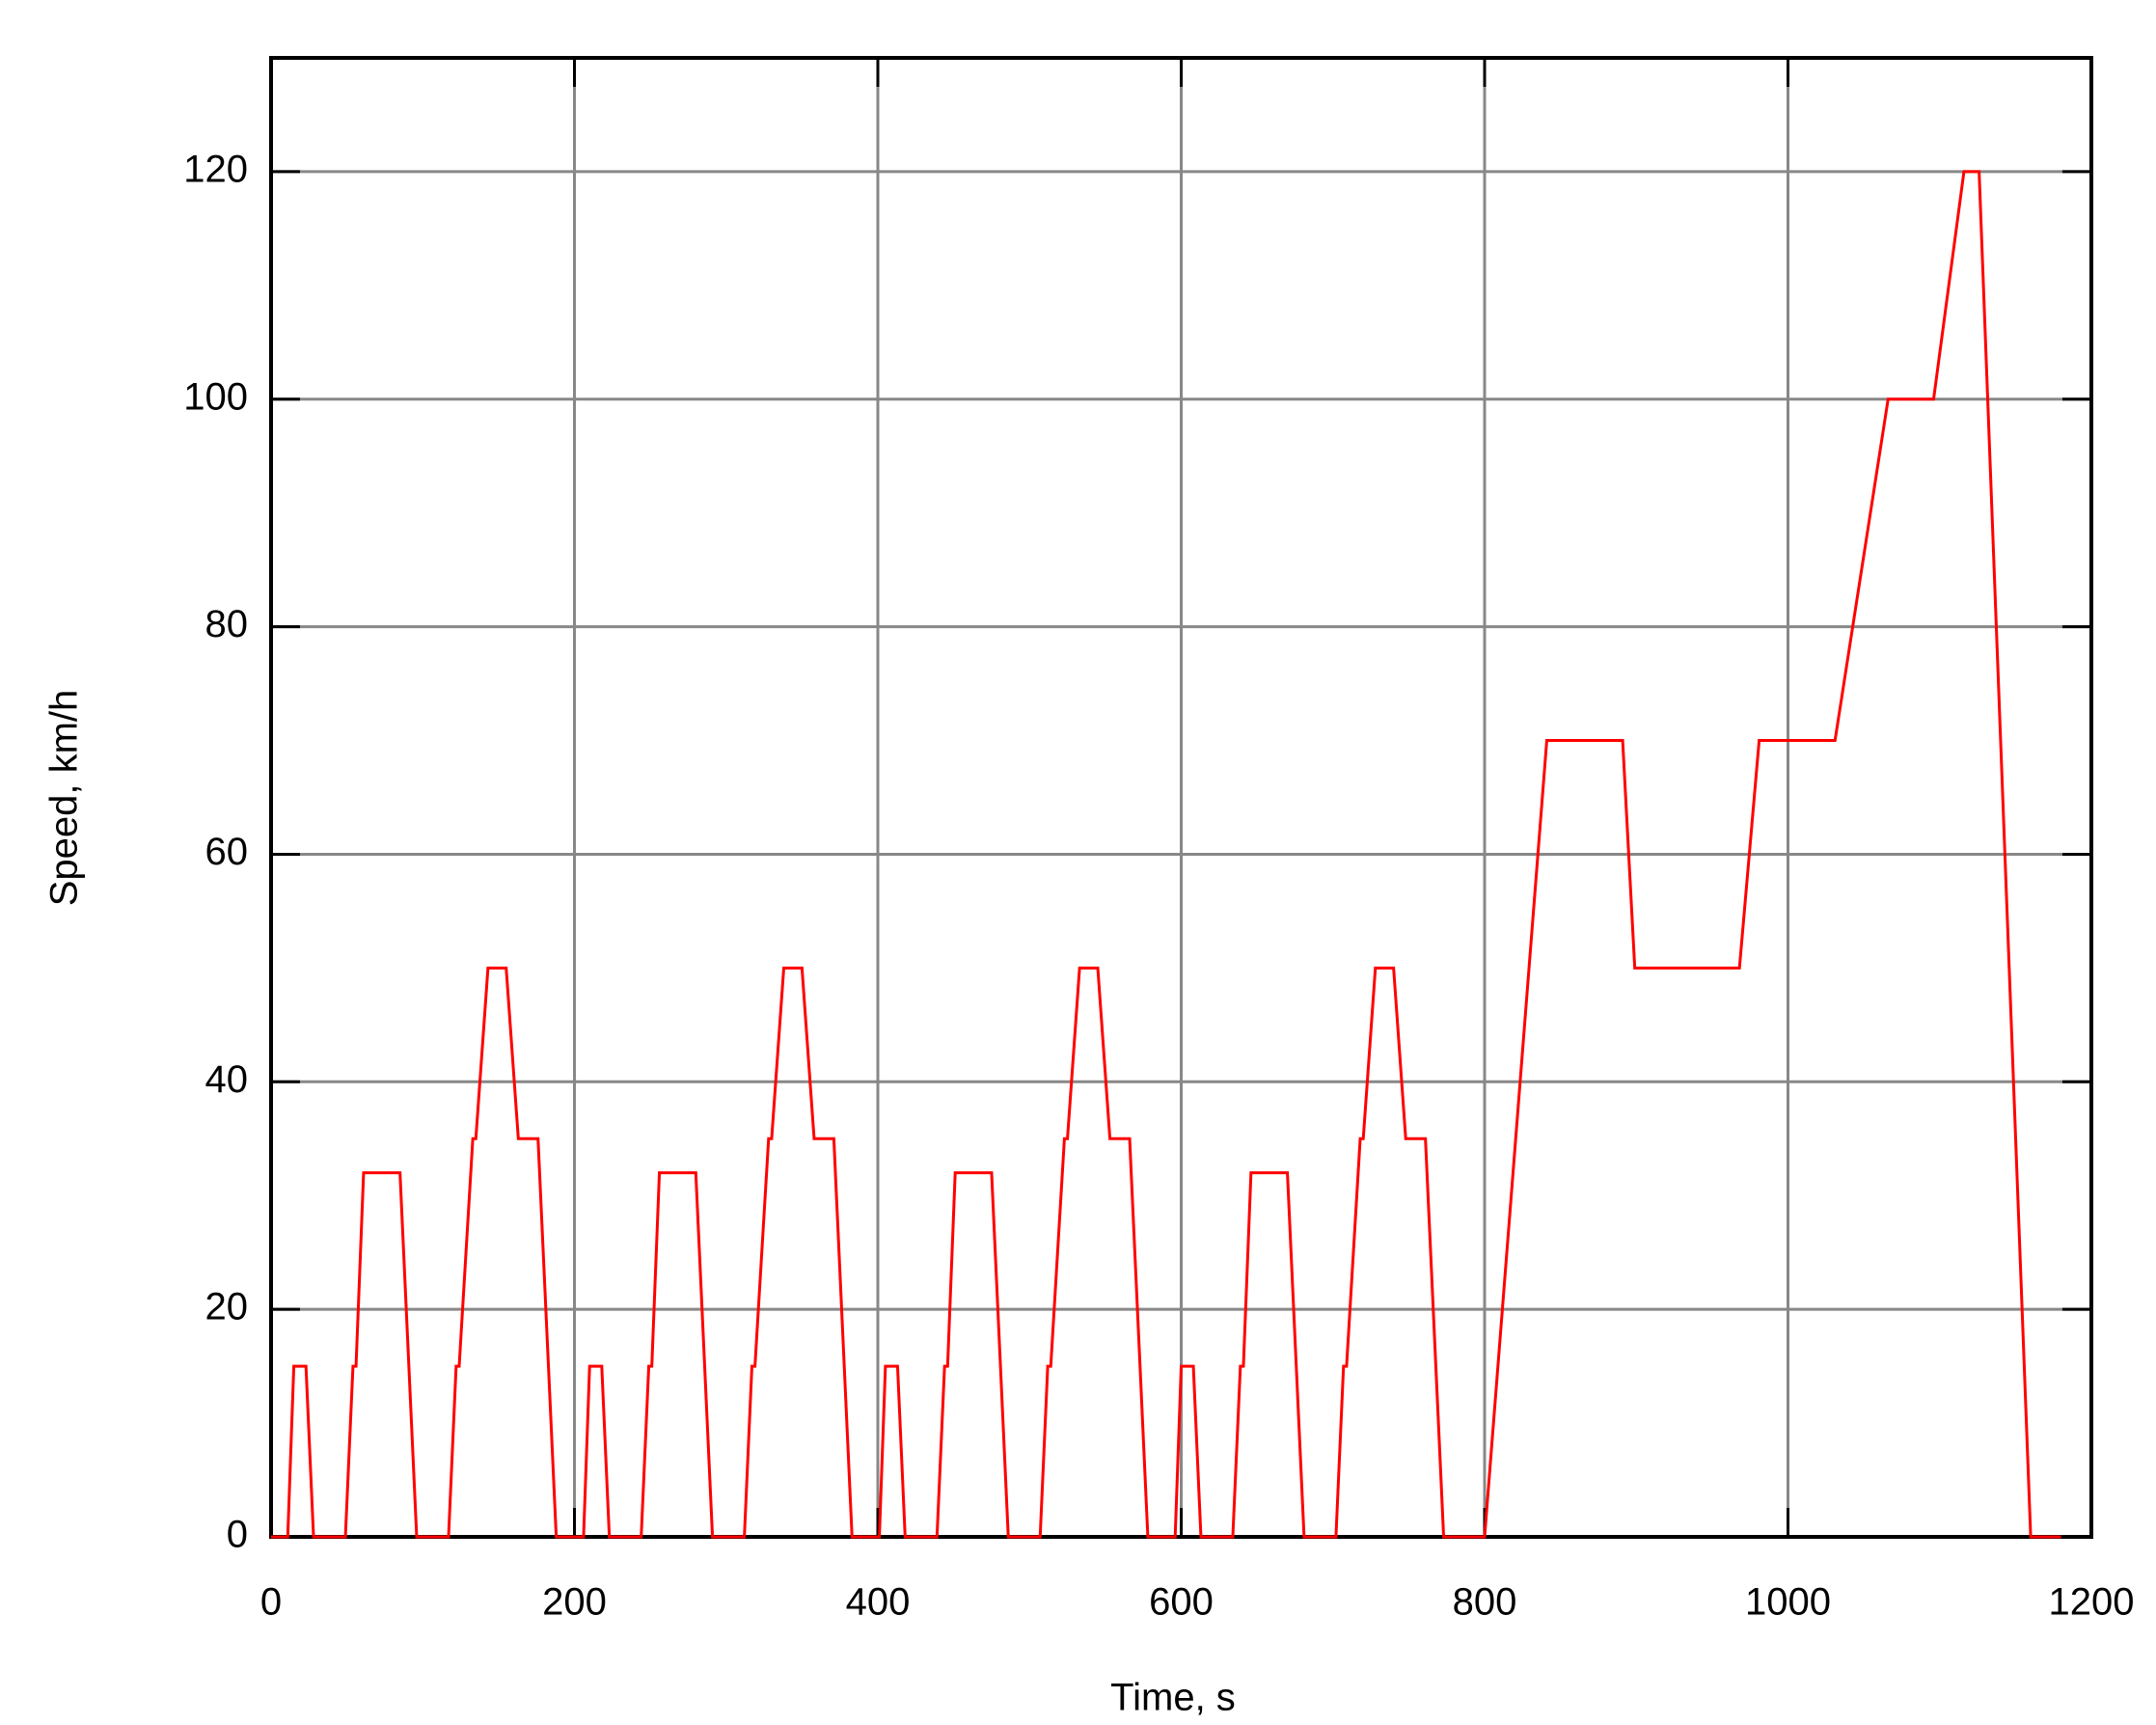  Describe the element at coordinates (227, 852) in the screenshot. I see `y-tick-label: 60` at that location.